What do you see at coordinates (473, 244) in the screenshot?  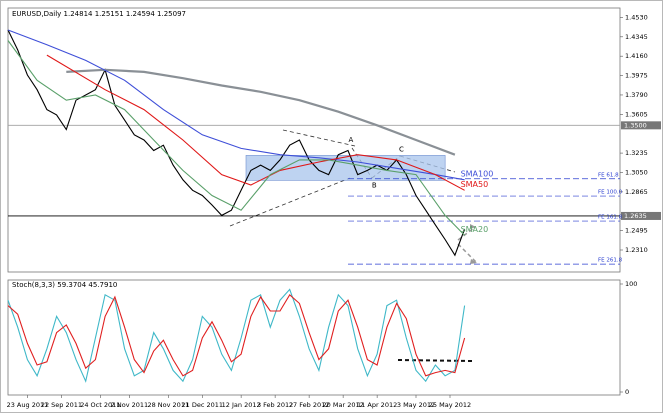 I see `arrow-heads` at bounding box center [473, 244].